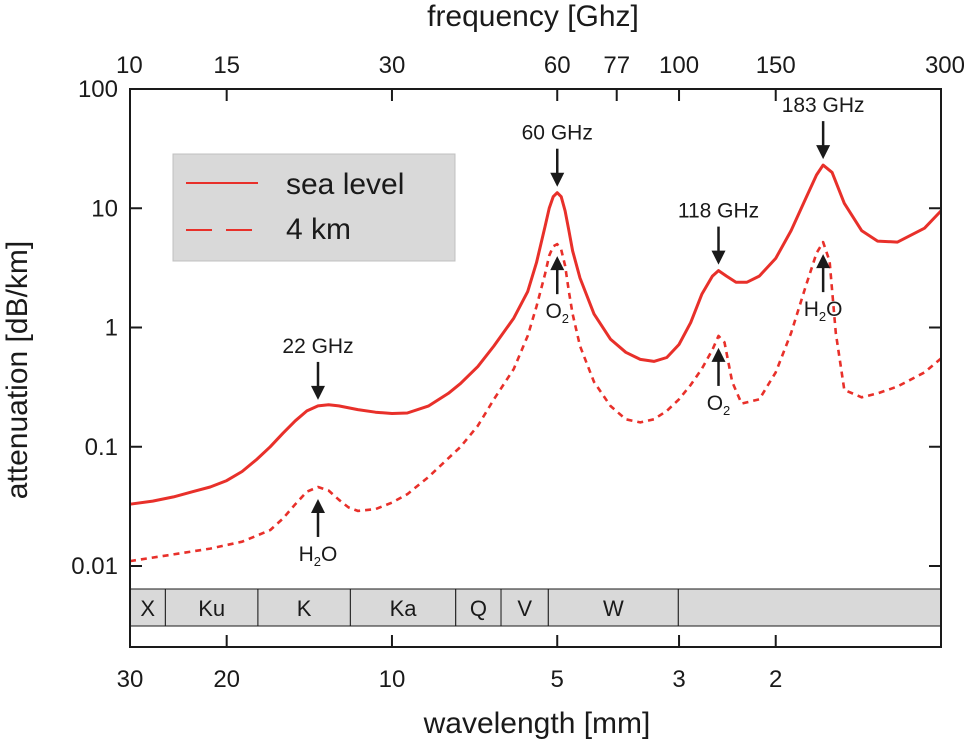  I want to click on band-label-ka: Ka, so click(404, 608).